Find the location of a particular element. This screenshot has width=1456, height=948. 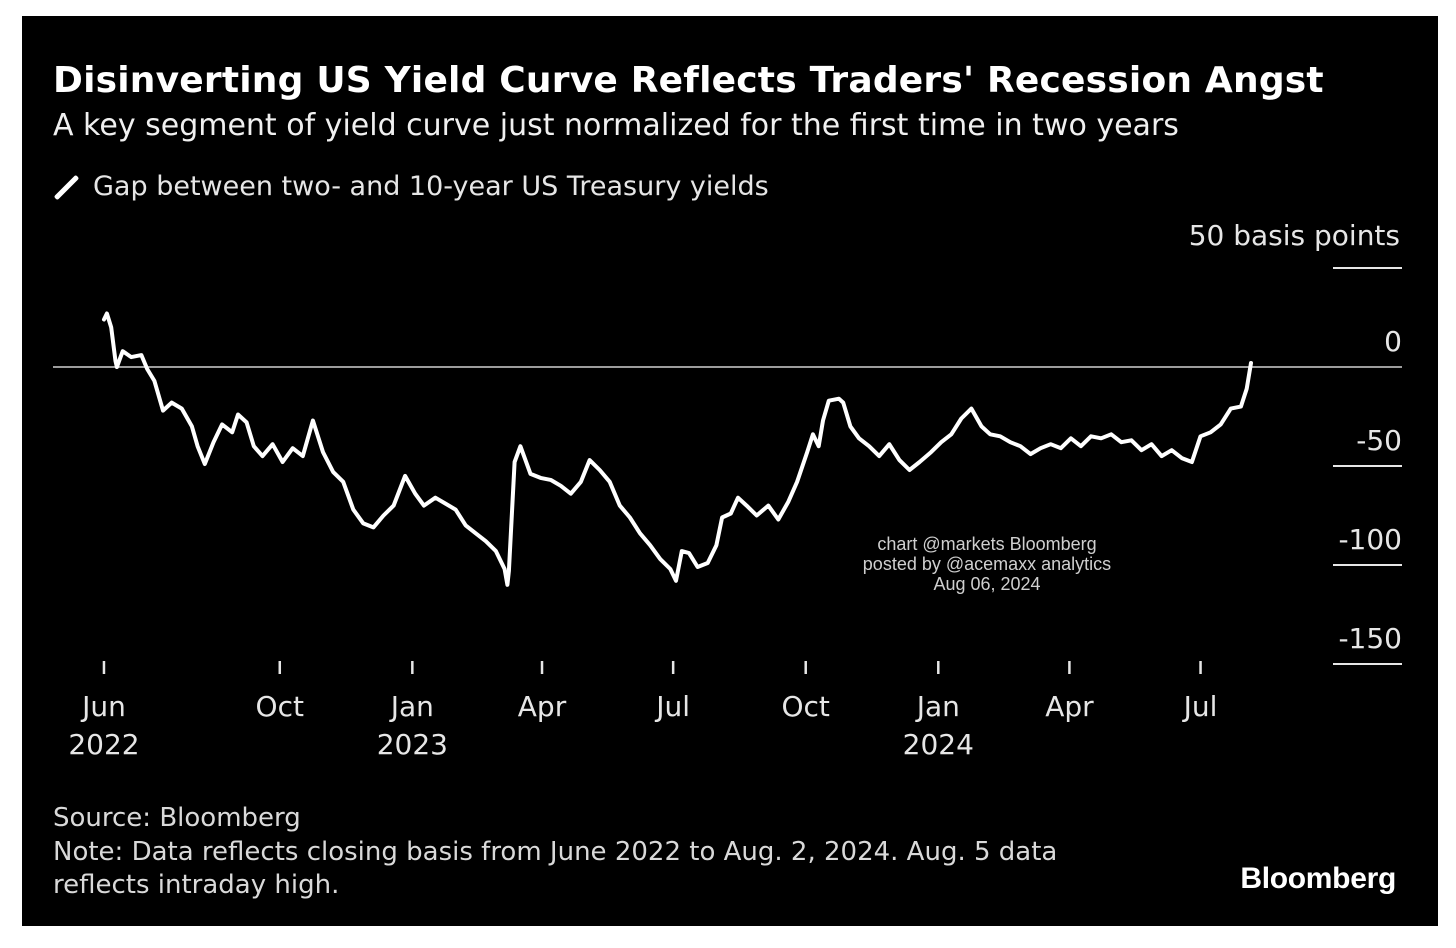

bloomberg-logo: Bloomberg is located at coordinates (1318, 878).